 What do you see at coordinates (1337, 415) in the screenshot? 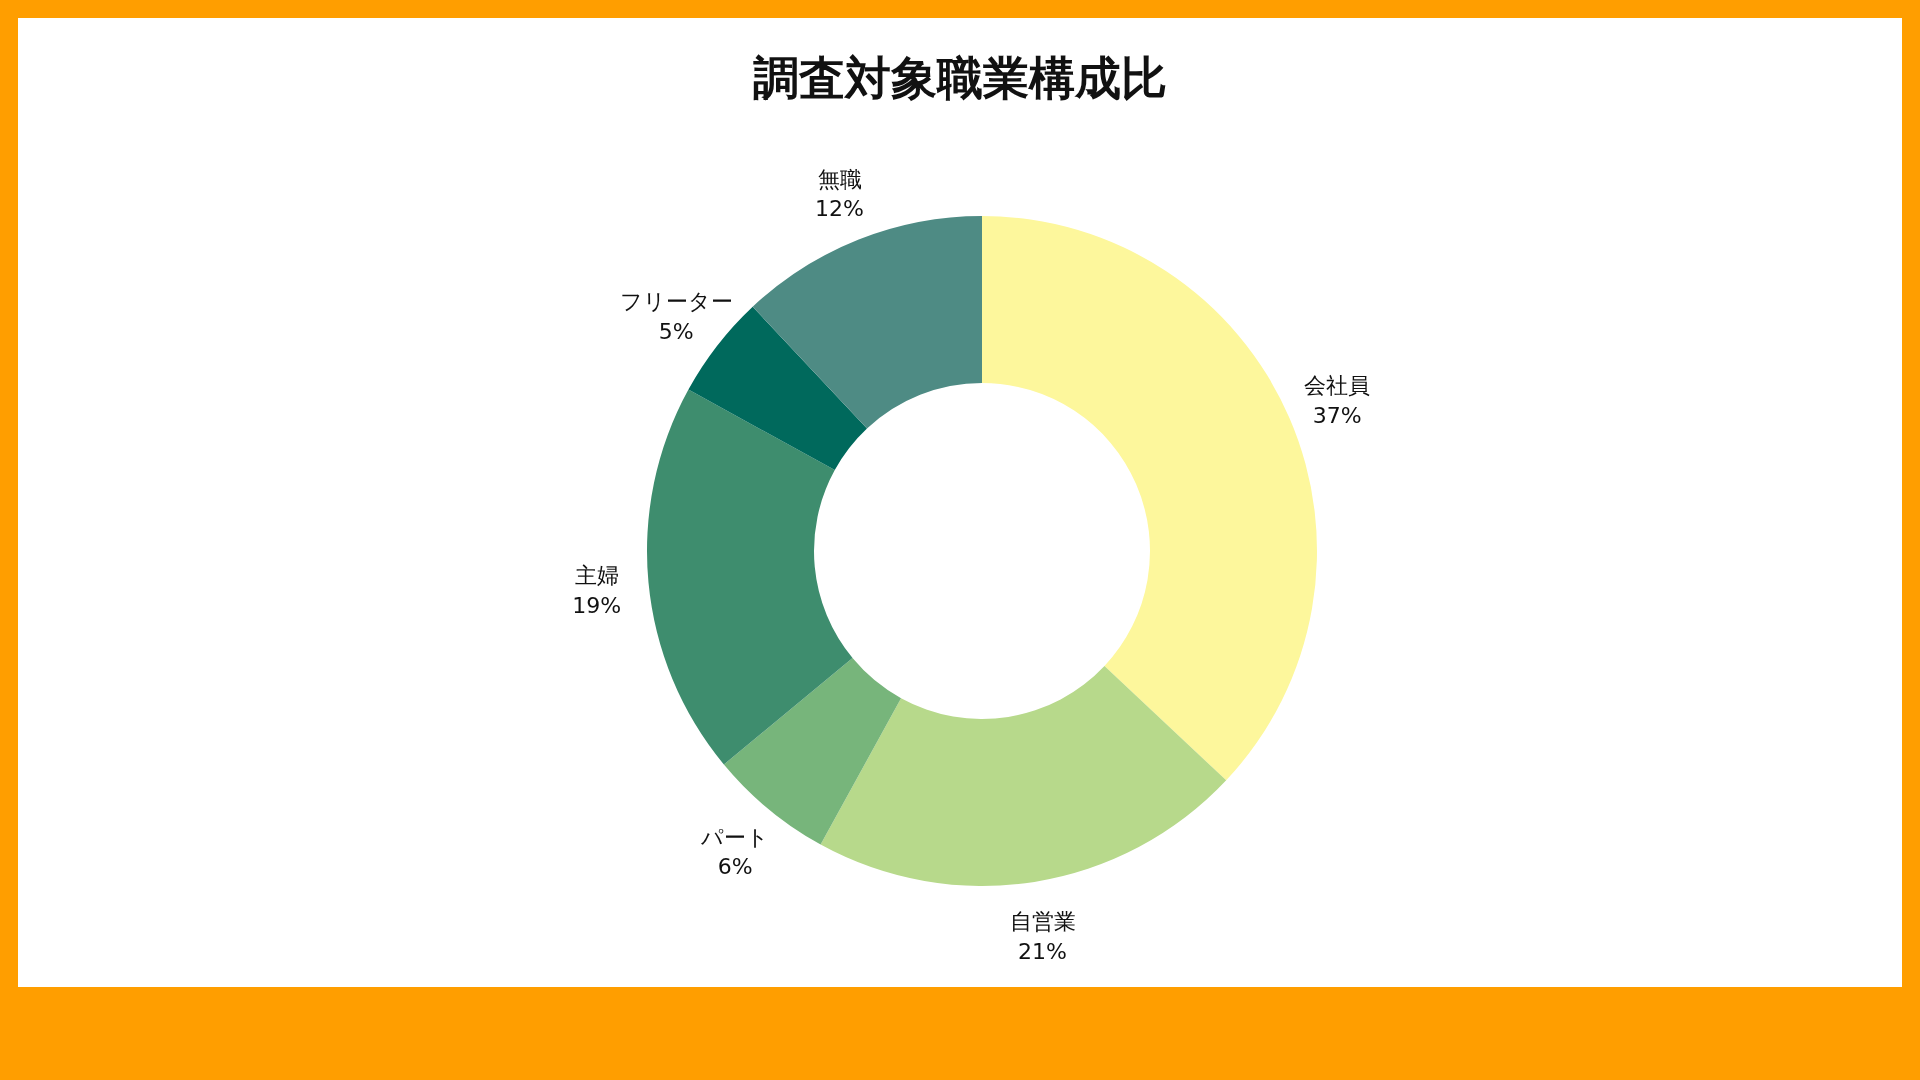
I see `data-label: 37%` at bounding box center [1337, 415].